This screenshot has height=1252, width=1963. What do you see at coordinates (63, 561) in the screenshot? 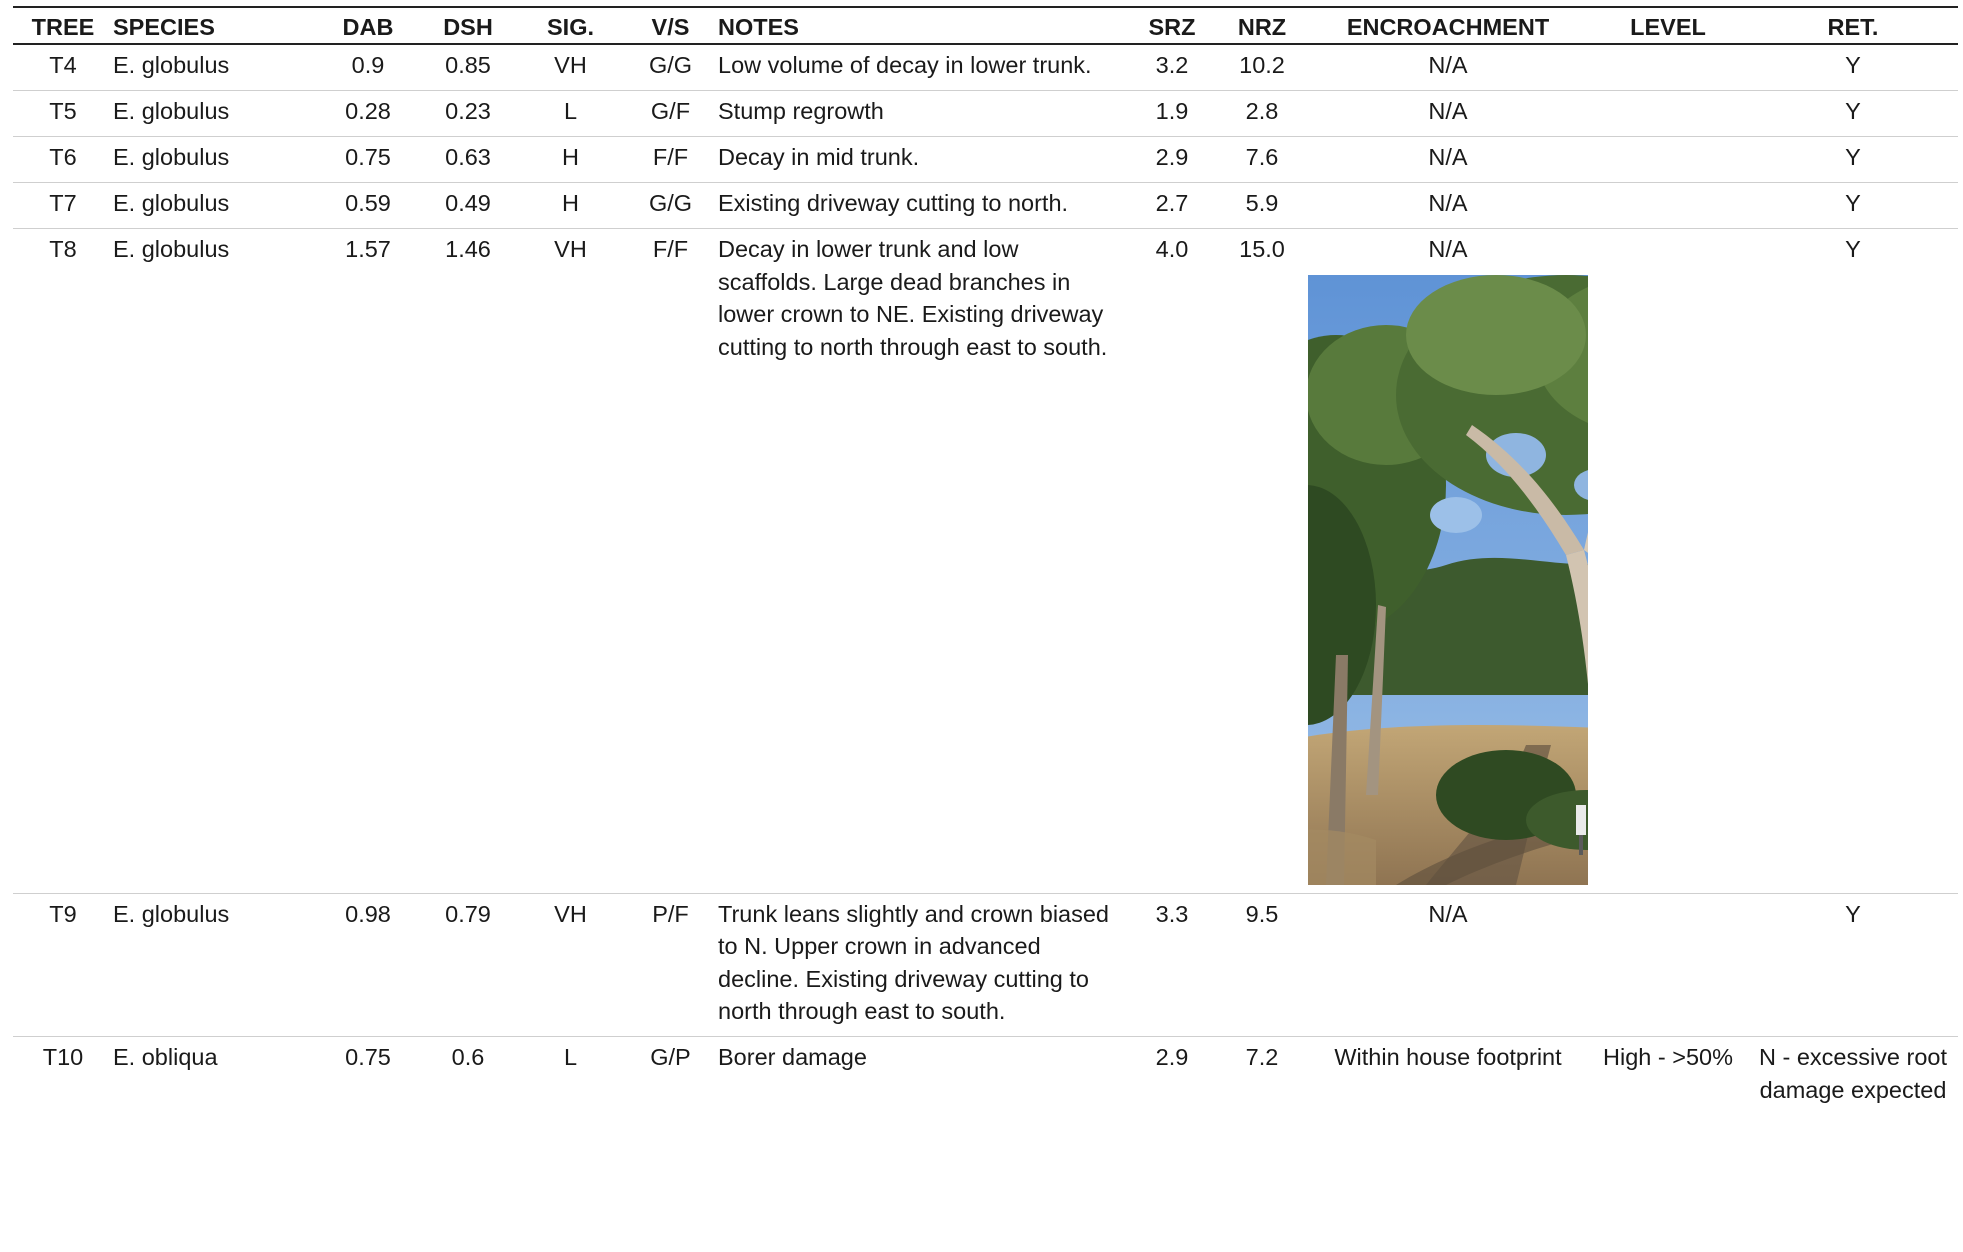
I see `cell-tree: T8` at bounding box center [63, 561].